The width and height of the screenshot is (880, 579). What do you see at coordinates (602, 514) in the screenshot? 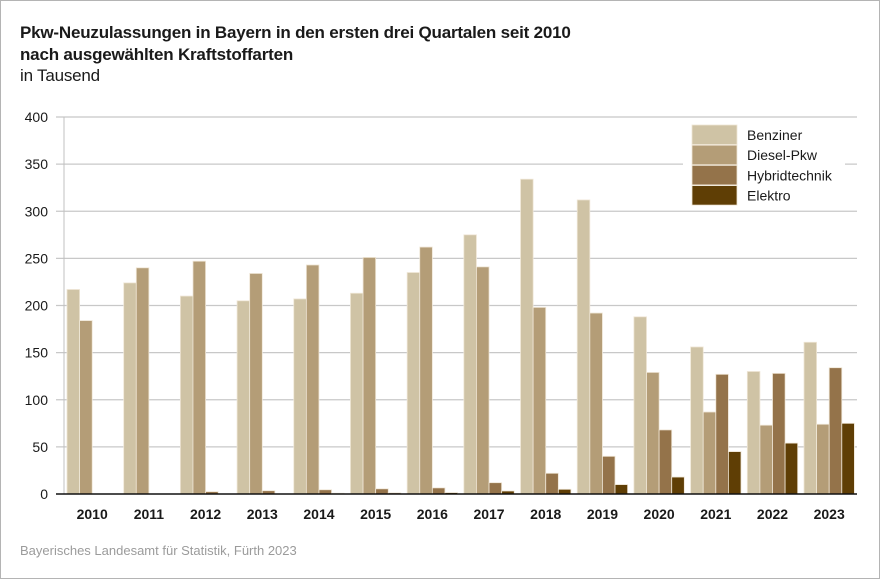
I see `x-tick-label: 2019` at bounding box center [602, 514].